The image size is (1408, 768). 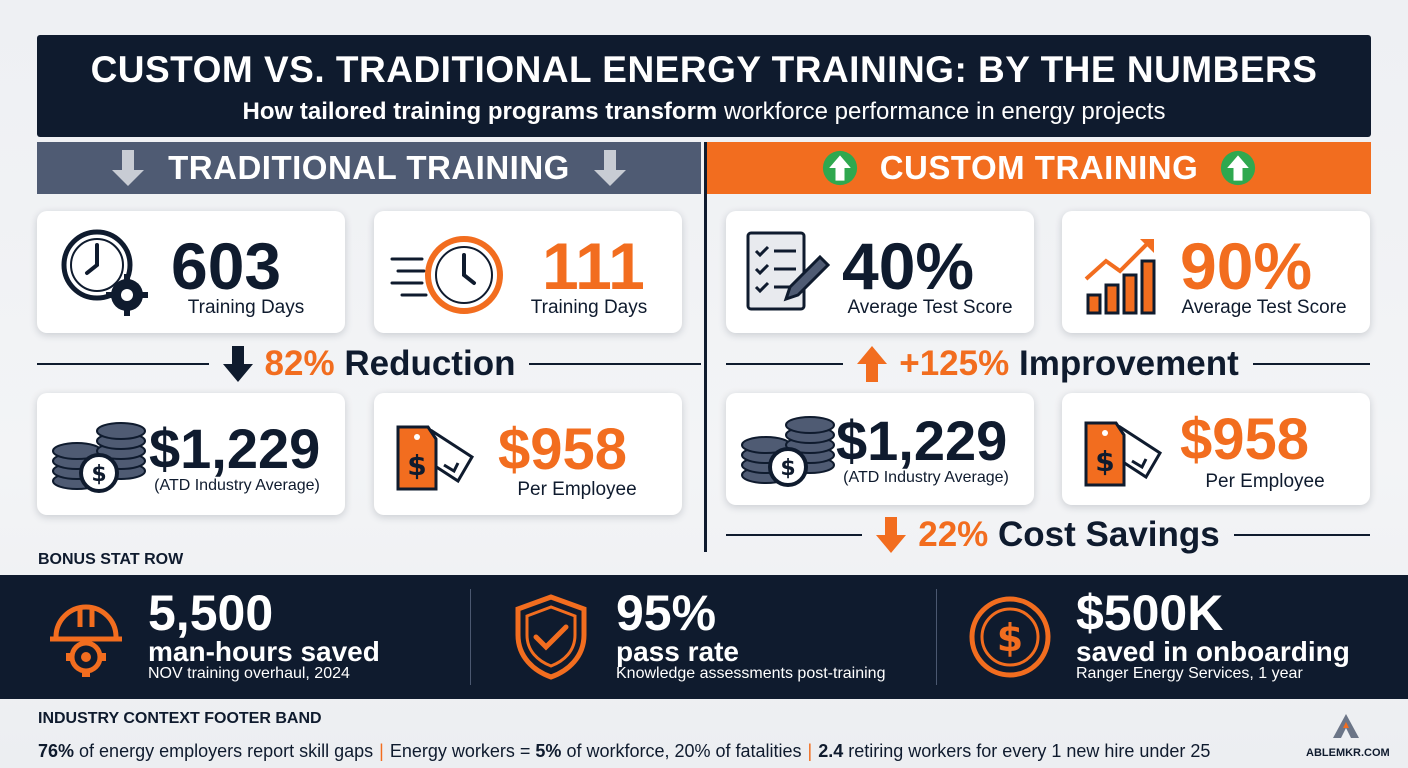 I want to click on footer-stat-3: 2.4, so click(x=831, y=751).